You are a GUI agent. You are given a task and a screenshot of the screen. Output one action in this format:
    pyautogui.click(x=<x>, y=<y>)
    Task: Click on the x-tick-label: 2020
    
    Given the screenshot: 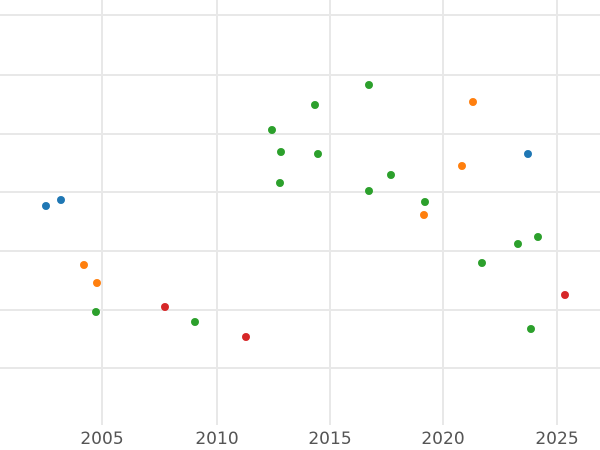 What is the action you would take?
    pyautogui.click(x=443, y=439)
    